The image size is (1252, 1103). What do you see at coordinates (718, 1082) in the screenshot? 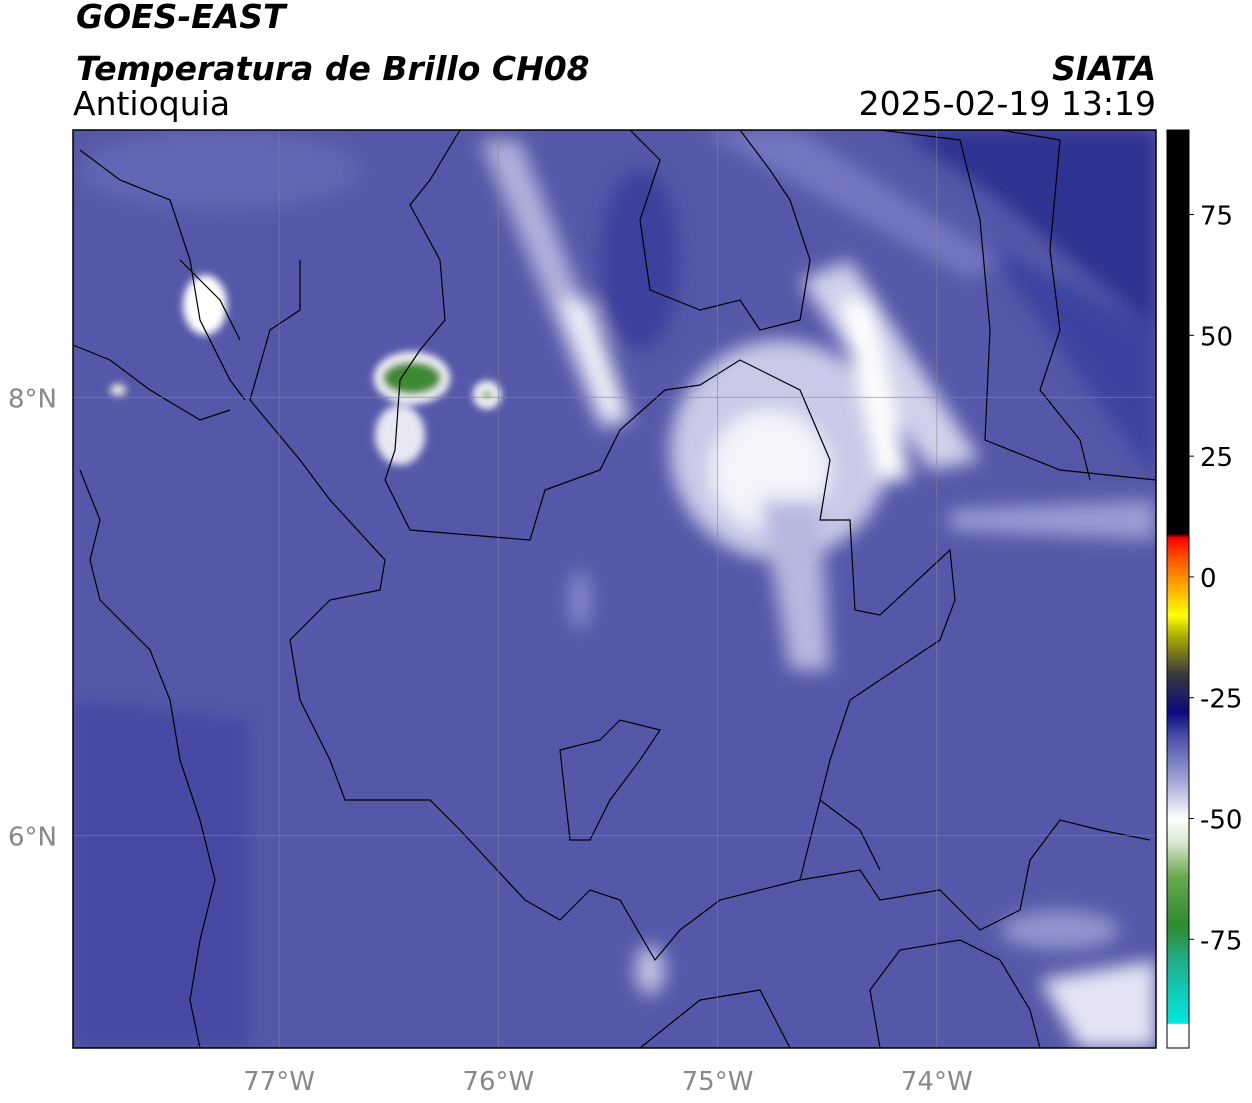
I see `x-tick-label: 75°W` at bounding box center [718, 1082].